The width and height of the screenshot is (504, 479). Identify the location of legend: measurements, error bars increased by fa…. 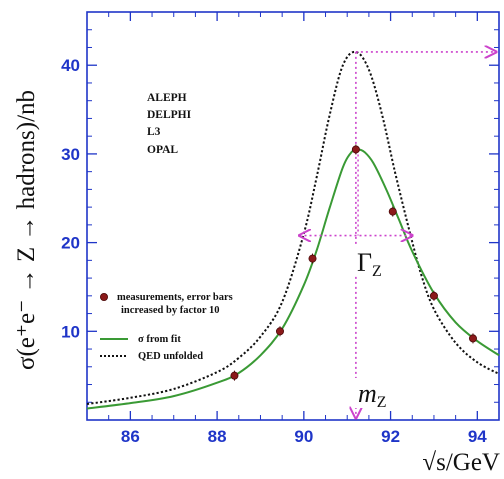
(166, 327).